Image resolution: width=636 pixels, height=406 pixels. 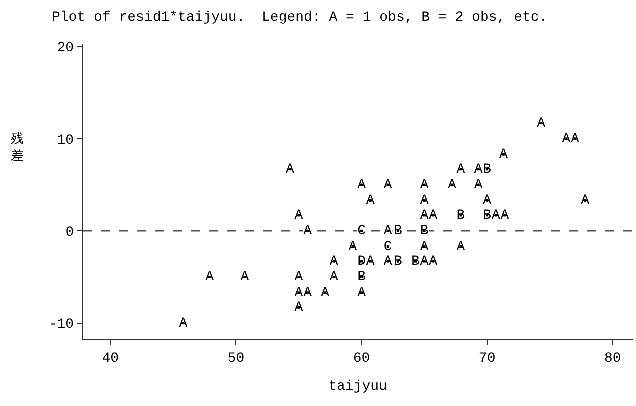 I want to click on y-tick-label: 10, so click(x=65, y=140).